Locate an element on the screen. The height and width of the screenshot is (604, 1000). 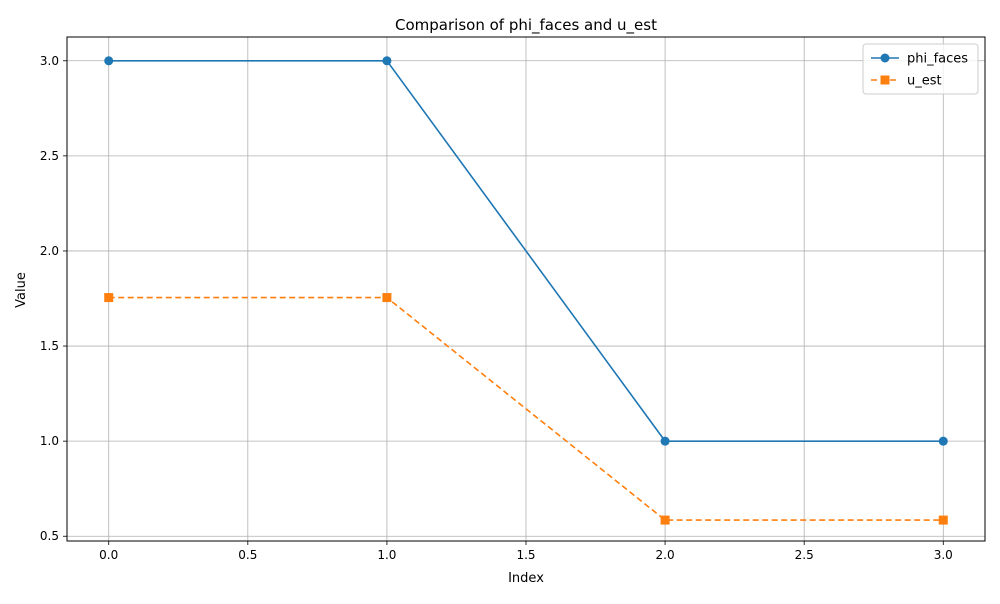
x-tick-label: 3.0 is located at coordinates (943, 555).